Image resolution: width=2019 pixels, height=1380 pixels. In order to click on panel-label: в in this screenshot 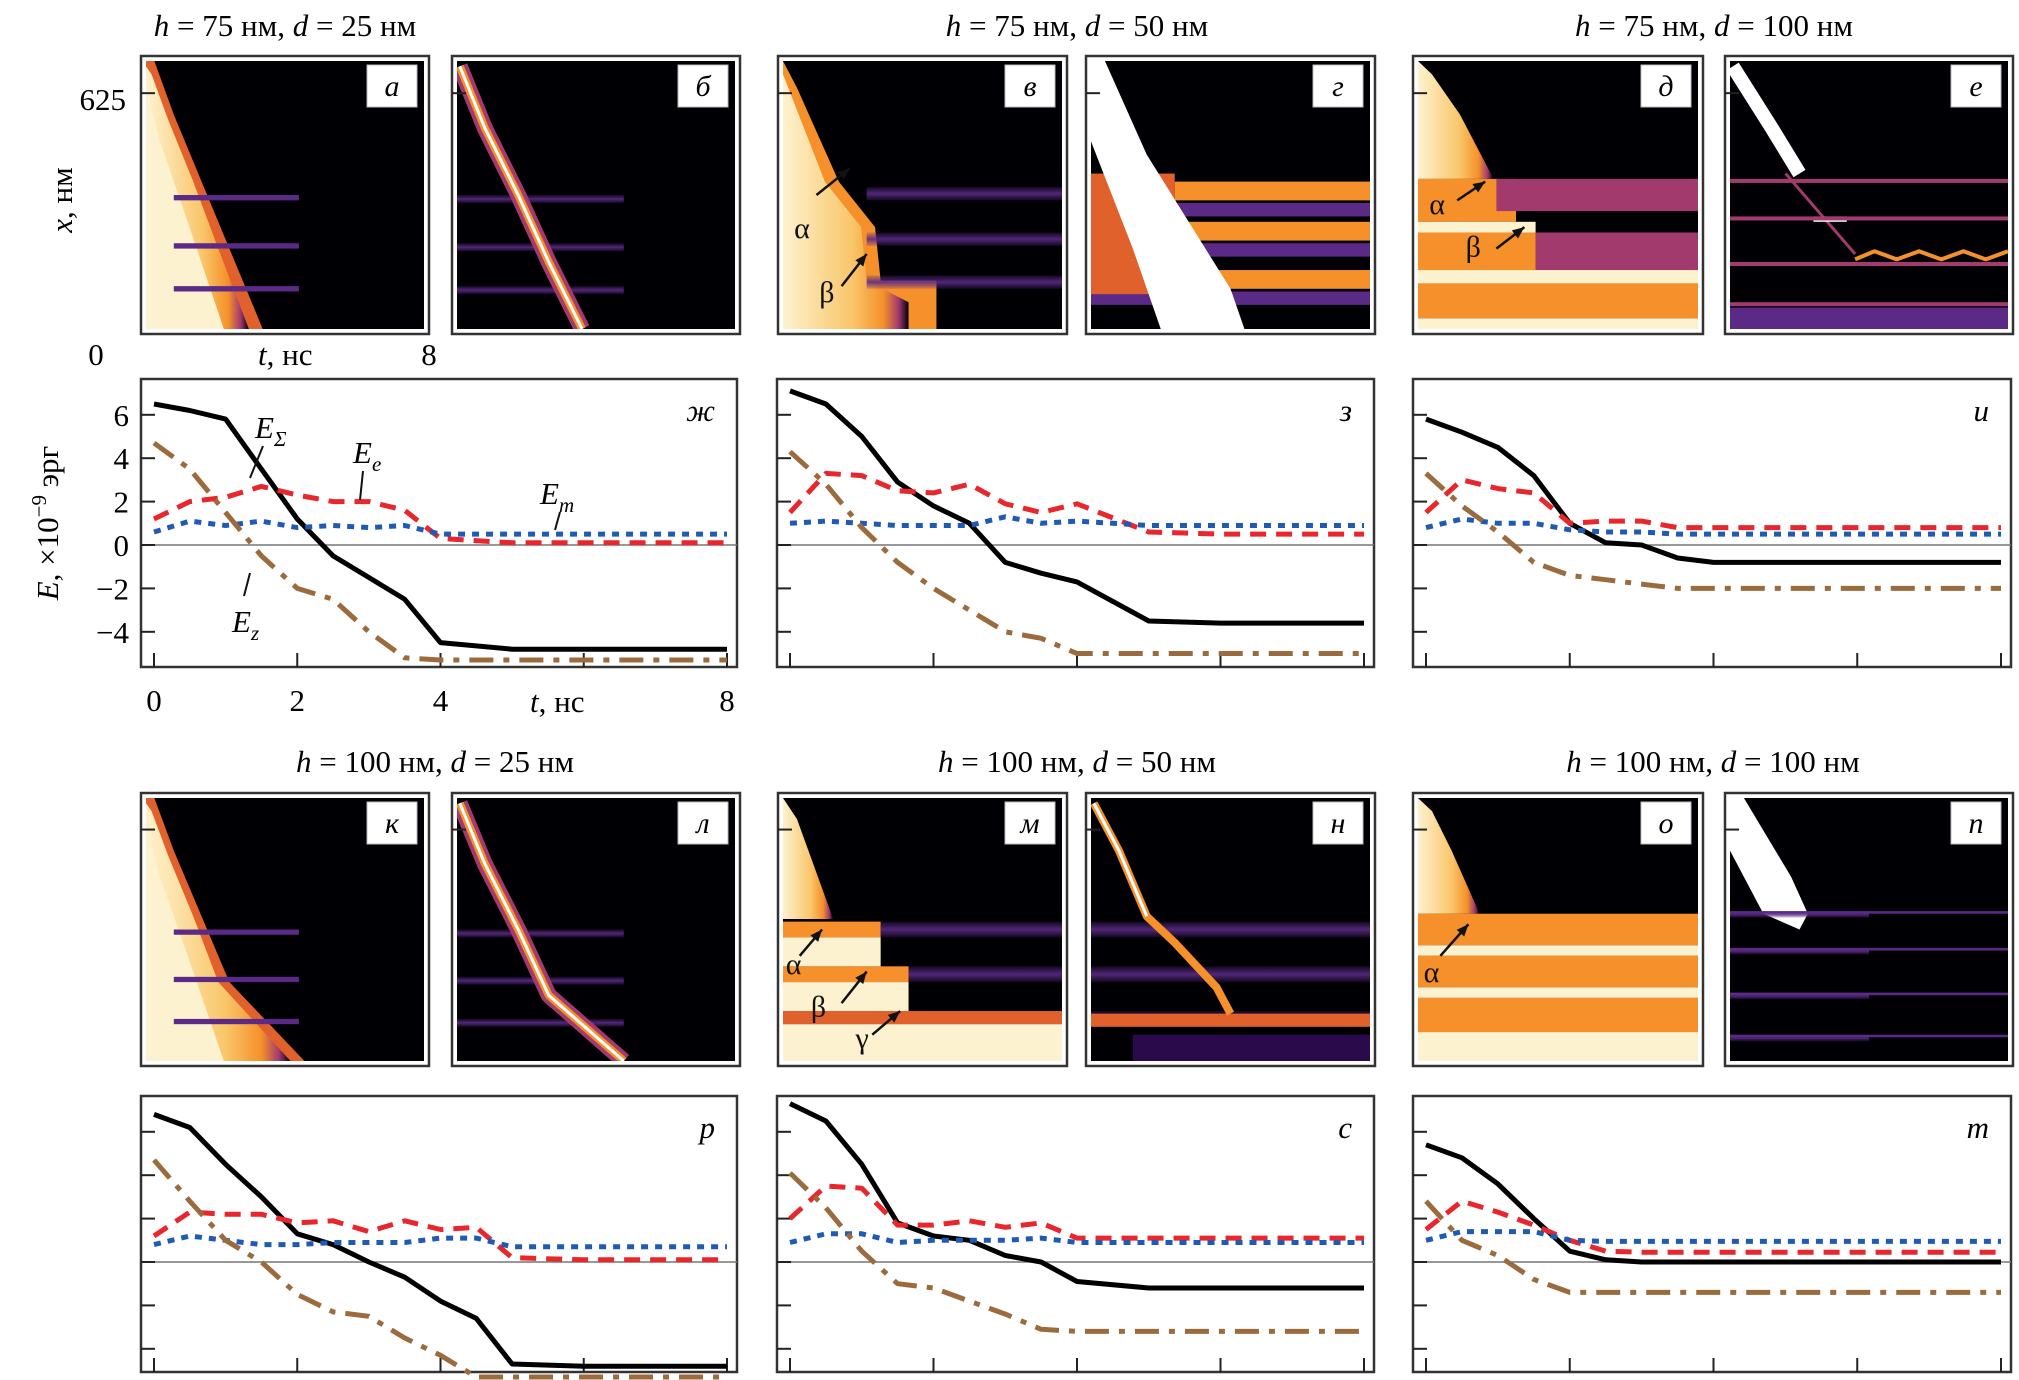, I will do `click(1030, 86)`.